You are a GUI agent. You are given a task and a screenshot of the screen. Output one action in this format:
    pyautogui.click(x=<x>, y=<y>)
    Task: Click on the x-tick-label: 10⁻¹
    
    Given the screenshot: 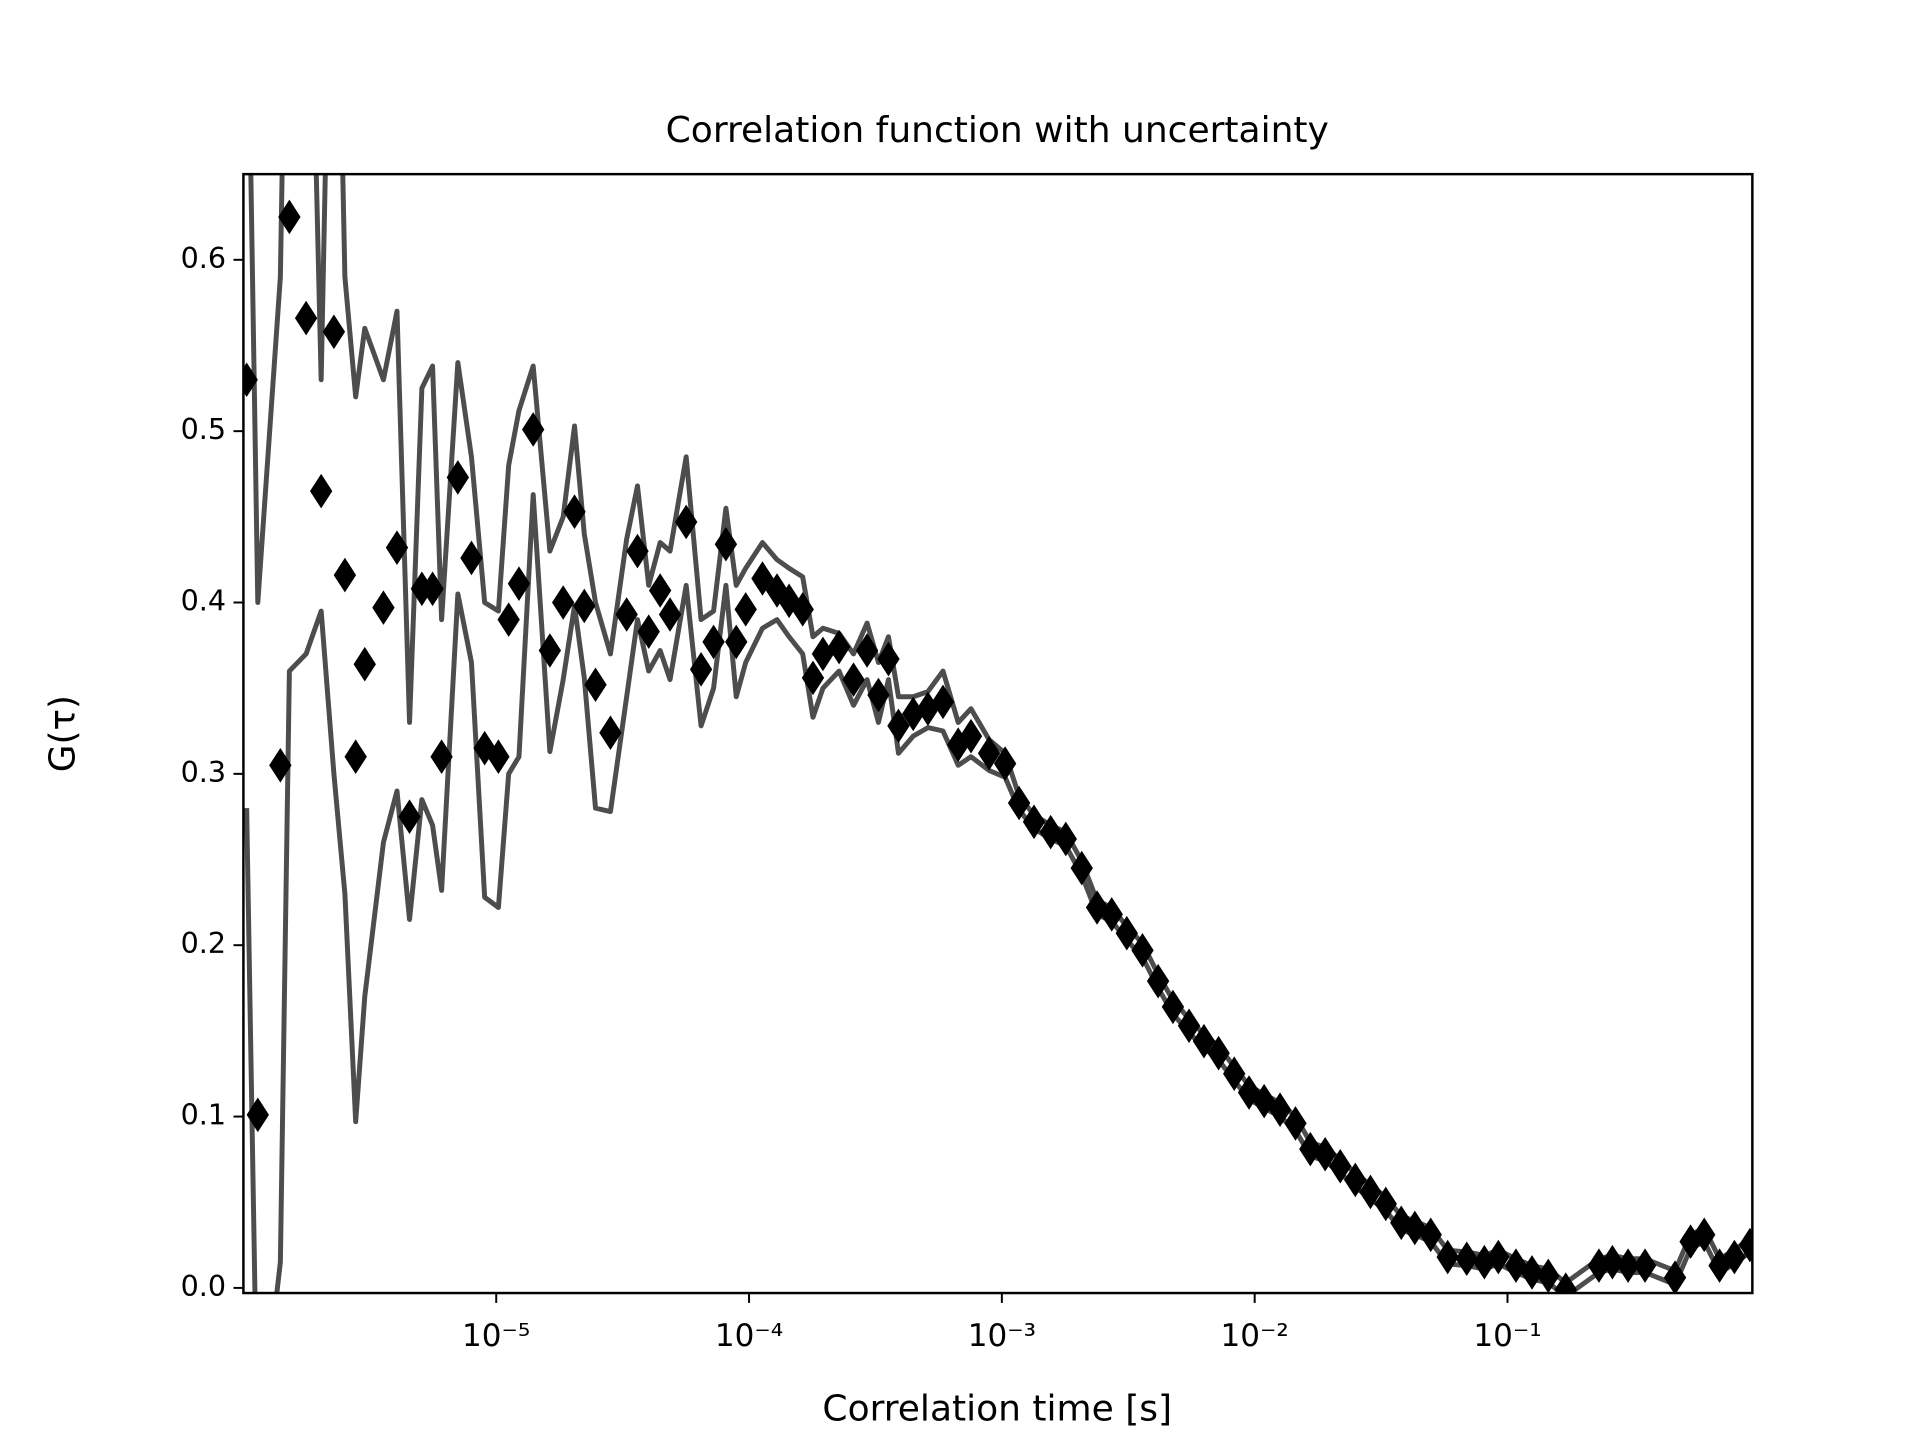 What is the action you would take?
    pyautogui.click(x=1507, y=1336)
    